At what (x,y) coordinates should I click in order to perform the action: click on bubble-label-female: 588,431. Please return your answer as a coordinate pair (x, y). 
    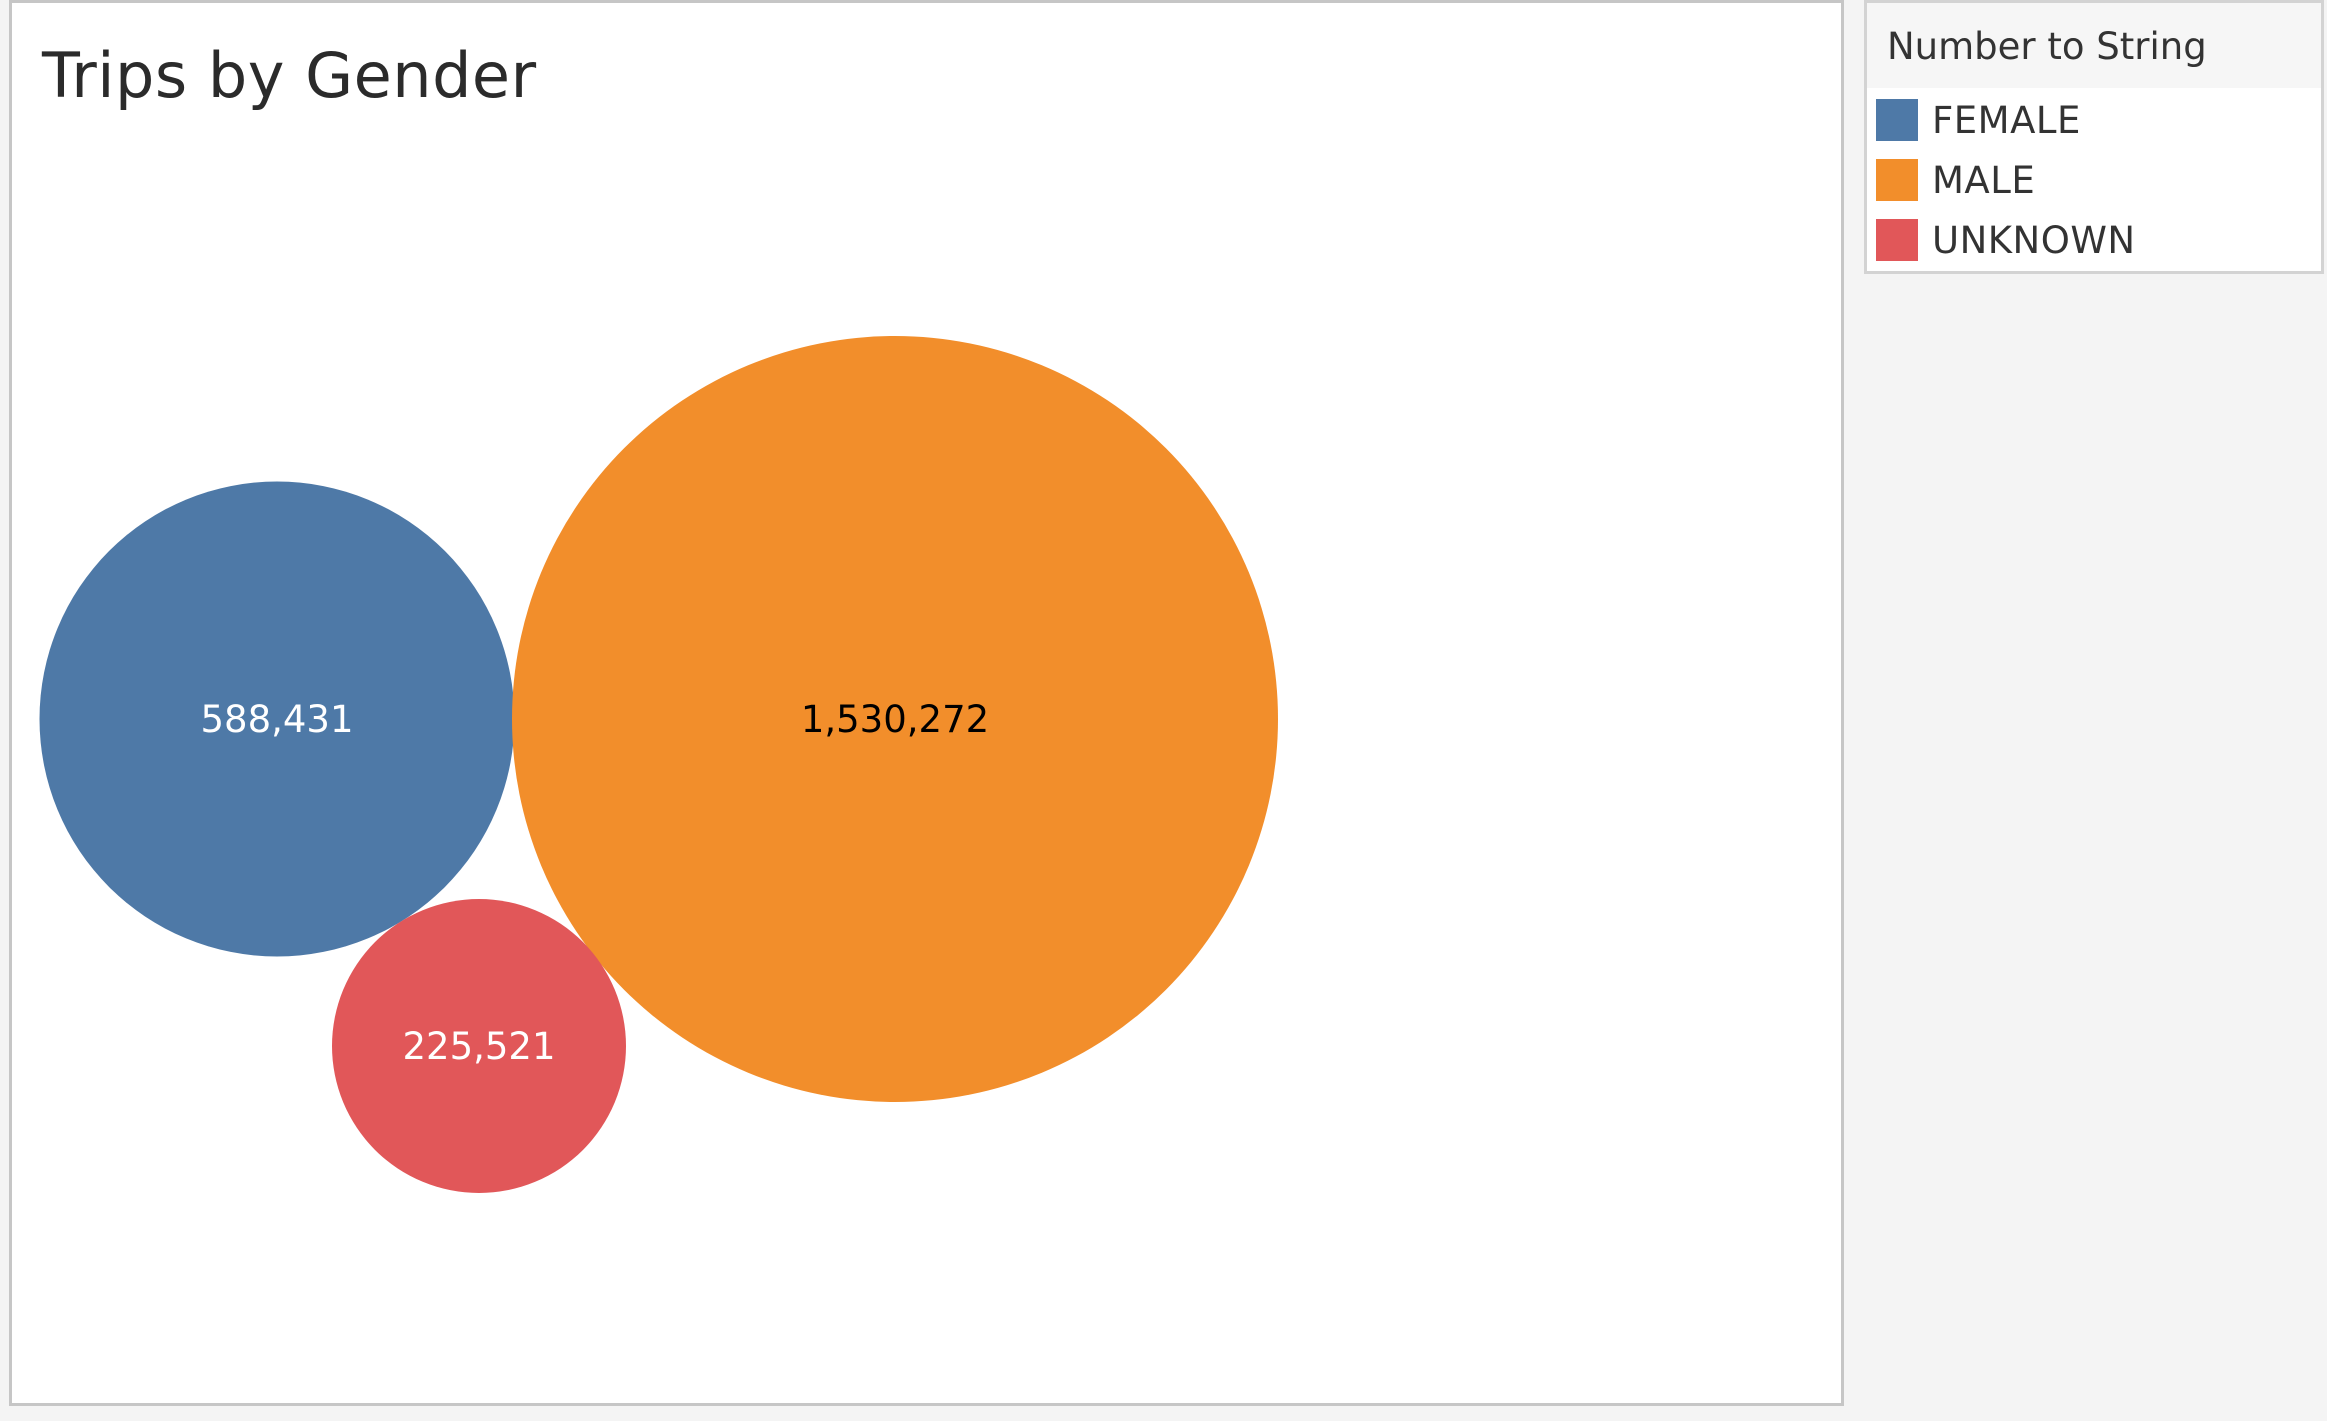
    Looking at the image, I should click on (276, 719).